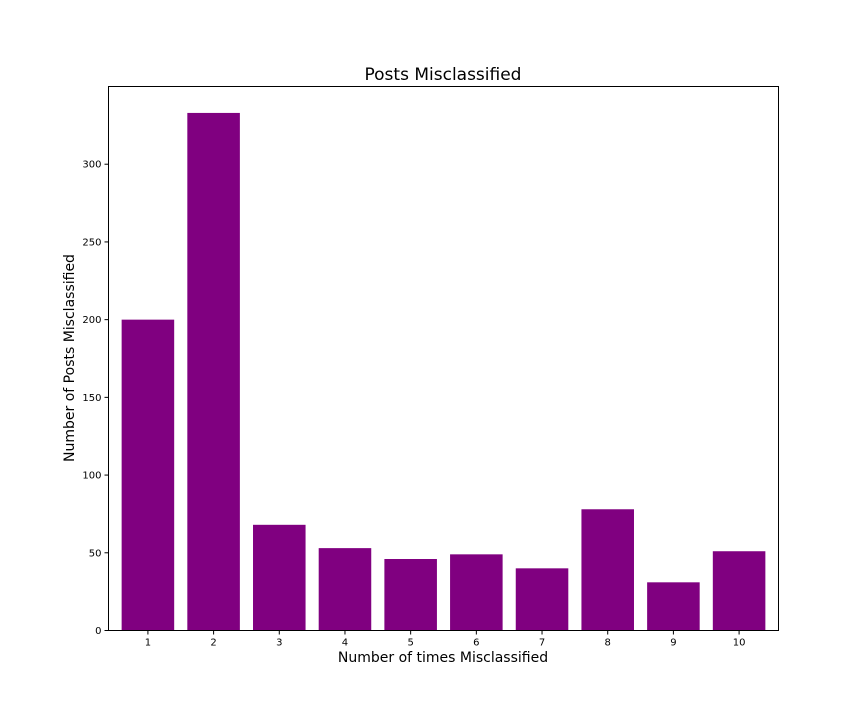  Describe the element at coordinates (213, 643) in the screenshot. I see `x-tick-label: 2` at that location.